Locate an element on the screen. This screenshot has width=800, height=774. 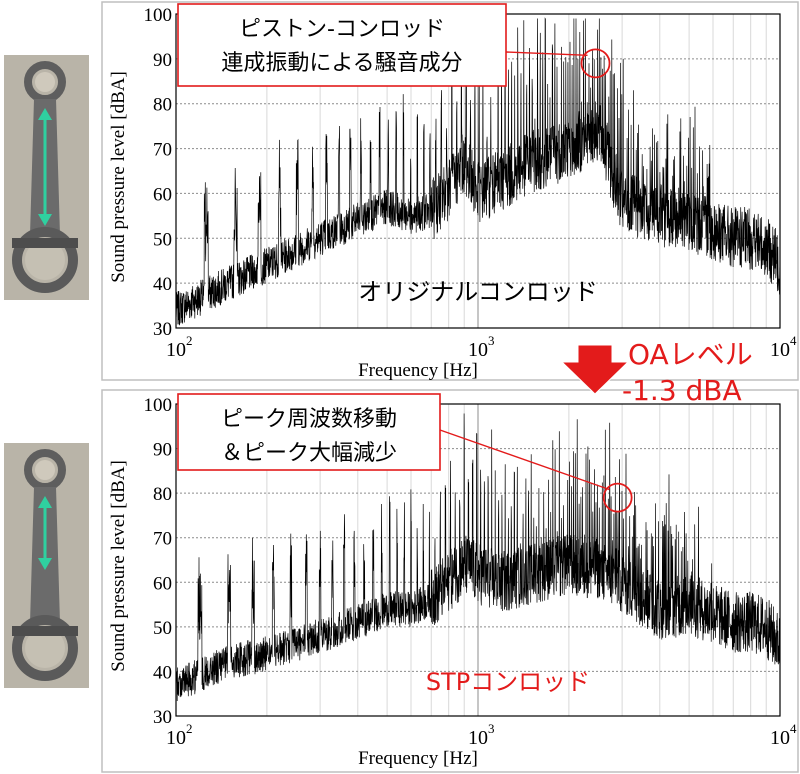
series-label: オリジナルコンロッド is located at coordinates (478, 292).